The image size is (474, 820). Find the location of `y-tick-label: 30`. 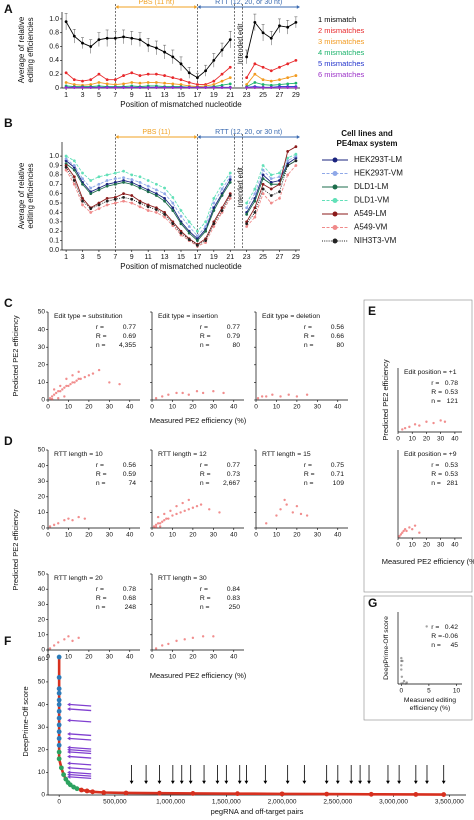

y-tick-label: 30 is located at coordinates (42, 727).